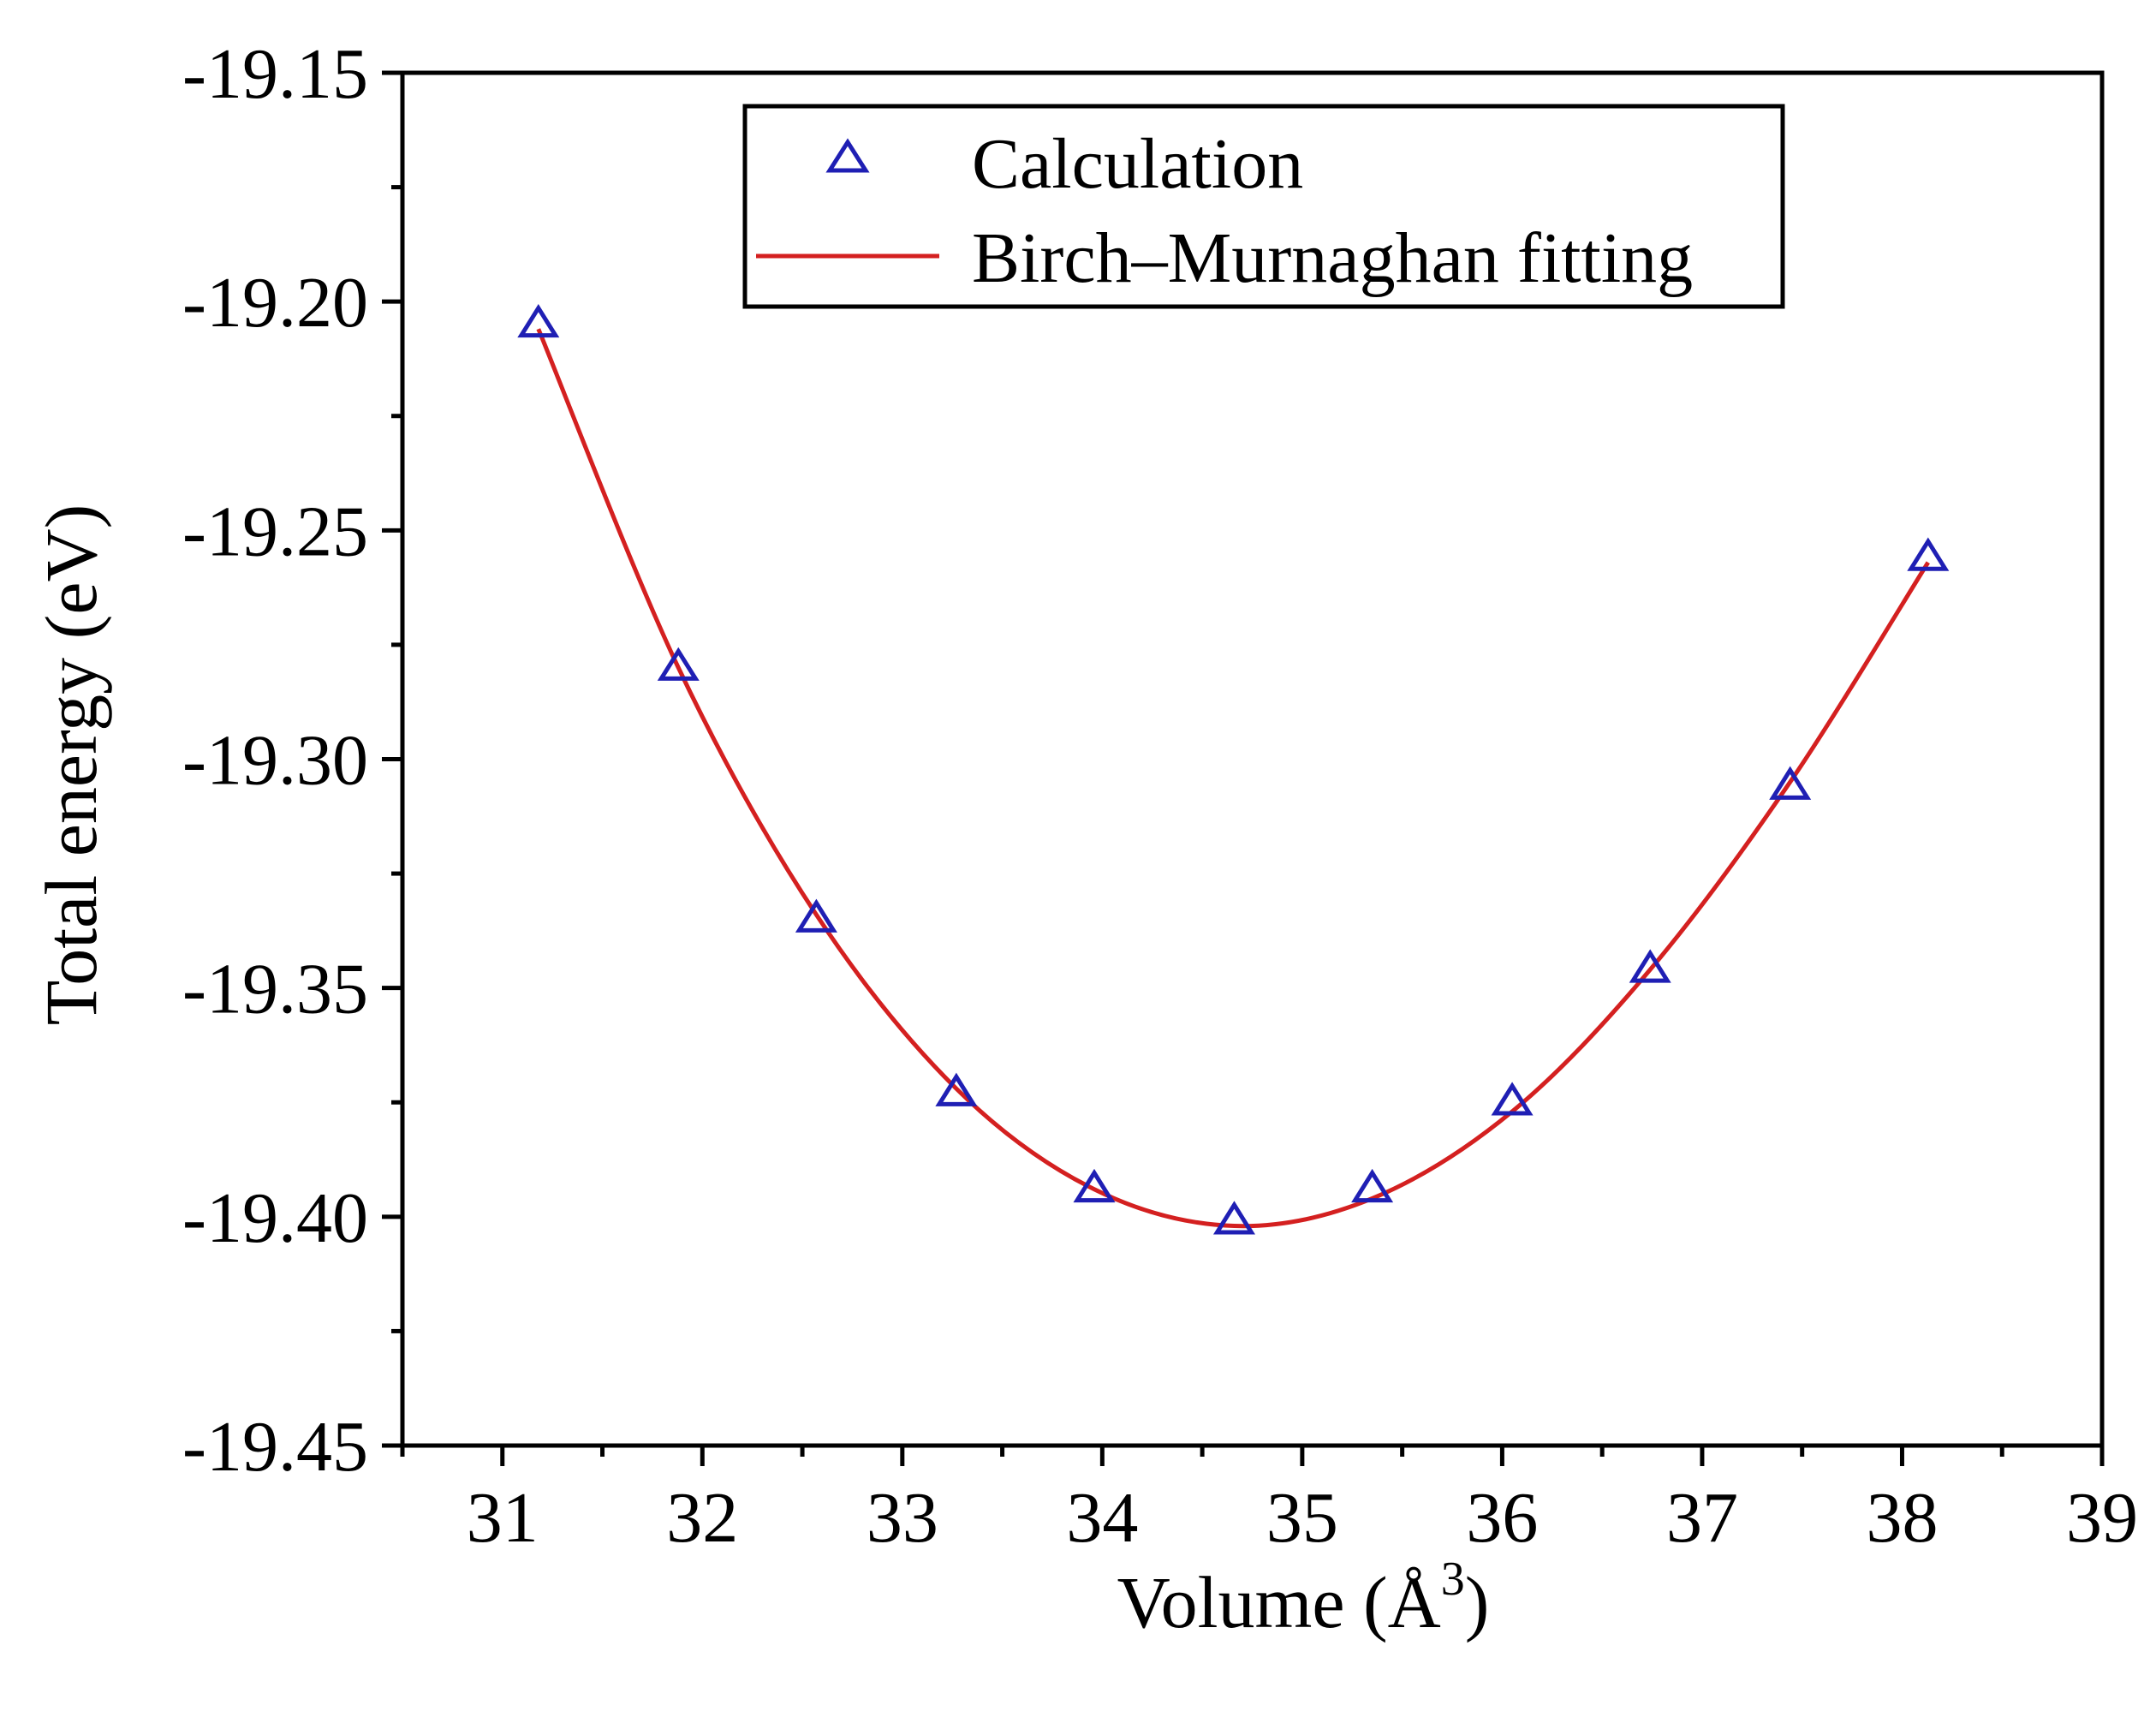 This screenshot has width=2156, height=1729. Describe the element at coordinates (275, 531) in the screenshot. I see `y-tick-label: -19.25` at that location.